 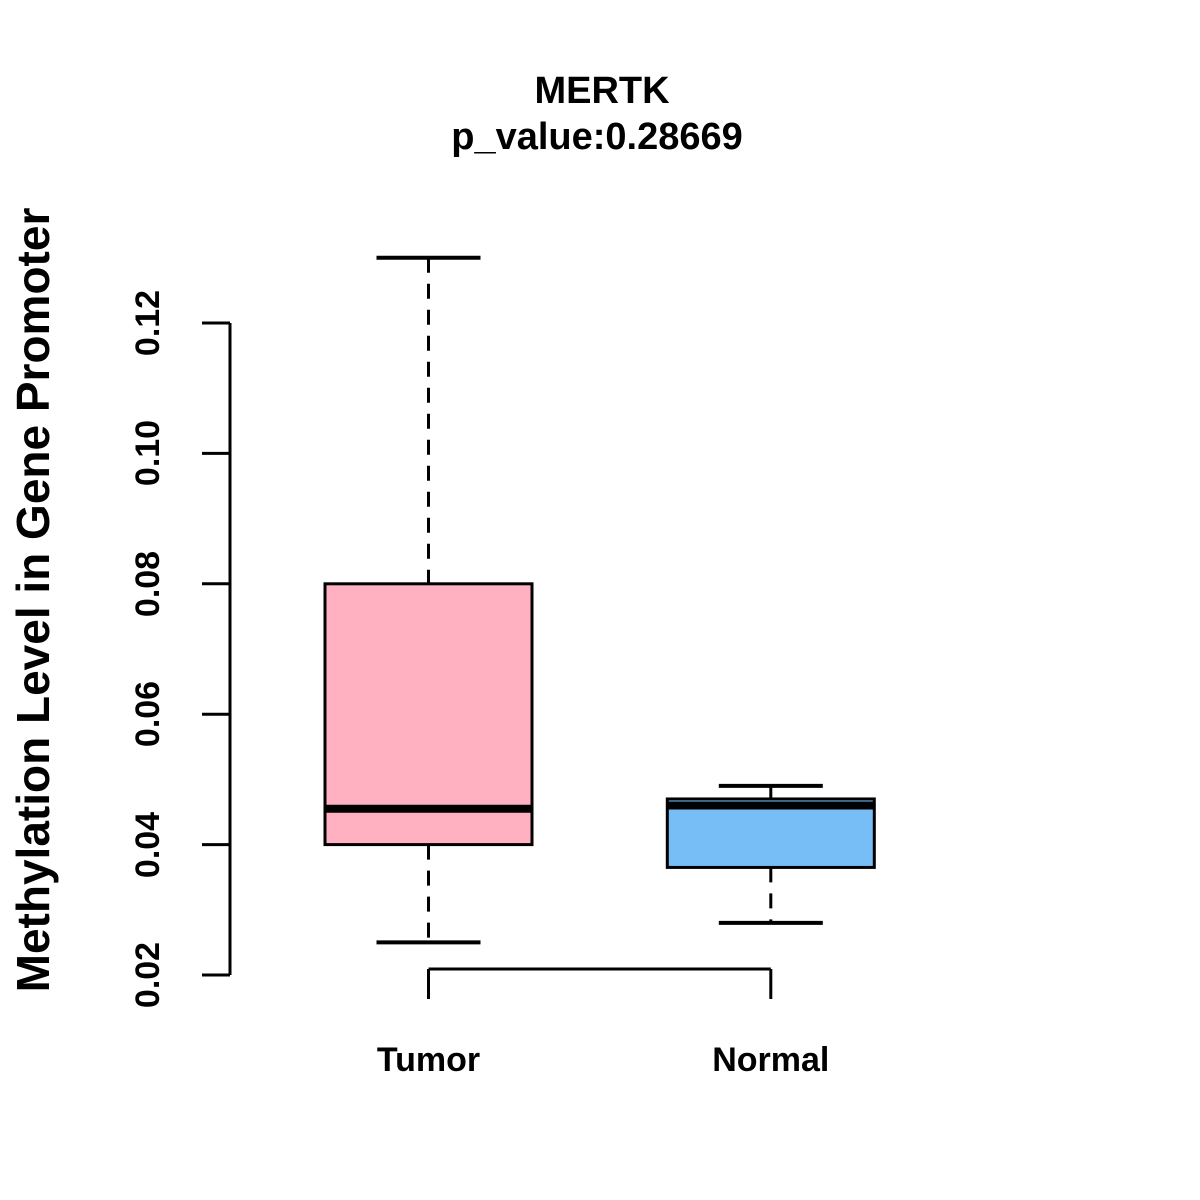 I want to click on y-tick-label: 0.06, so click(x=148, y=714).